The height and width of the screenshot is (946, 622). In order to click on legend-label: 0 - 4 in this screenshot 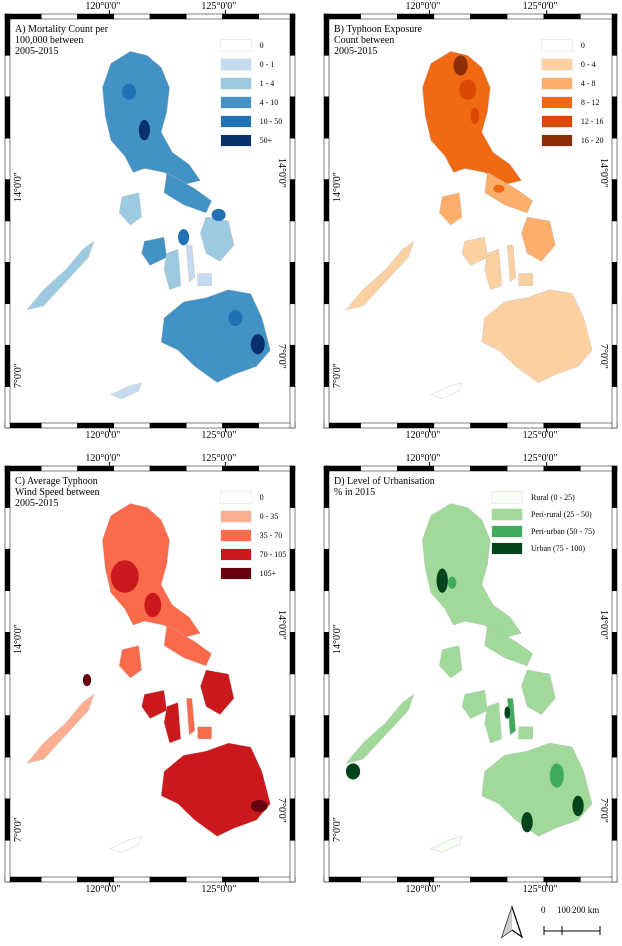, I will do `click(588, 64)`.